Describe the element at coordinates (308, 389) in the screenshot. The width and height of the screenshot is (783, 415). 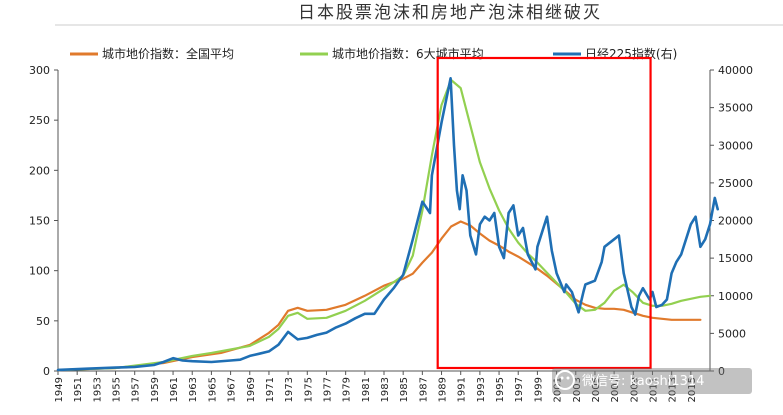
I see `x-tick-label: 1975` at that location.